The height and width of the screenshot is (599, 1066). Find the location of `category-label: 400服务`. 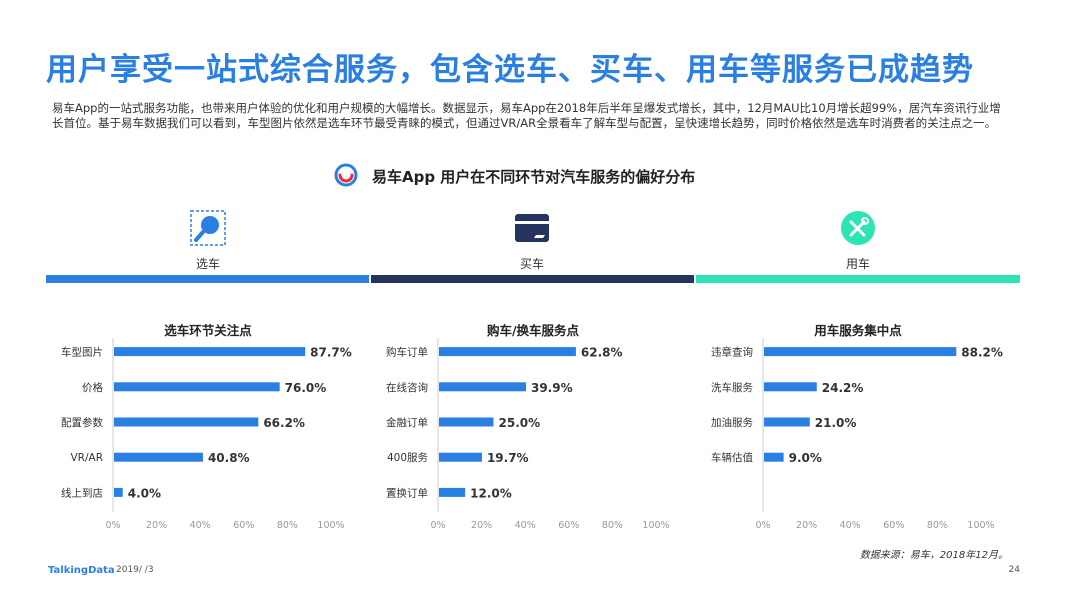

category-label: 400服务 is located at coordinates (408, 457).